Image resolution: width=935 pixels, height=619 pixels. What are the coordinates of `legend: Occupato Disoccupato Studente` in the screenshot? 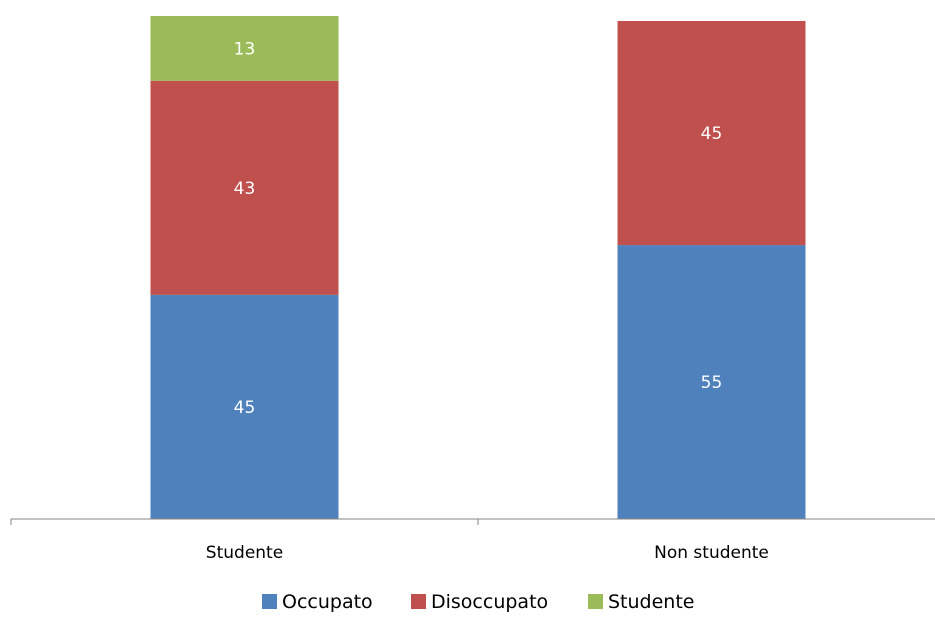 It's located at (478, 602).